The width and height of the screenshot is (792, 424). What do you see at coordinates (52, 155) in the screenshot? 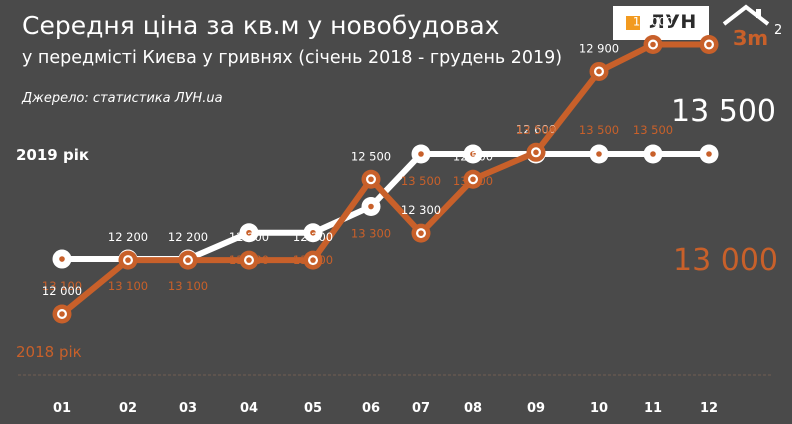
I see `series-name-2019: 2019 рік` at bounding box center [52, 155].